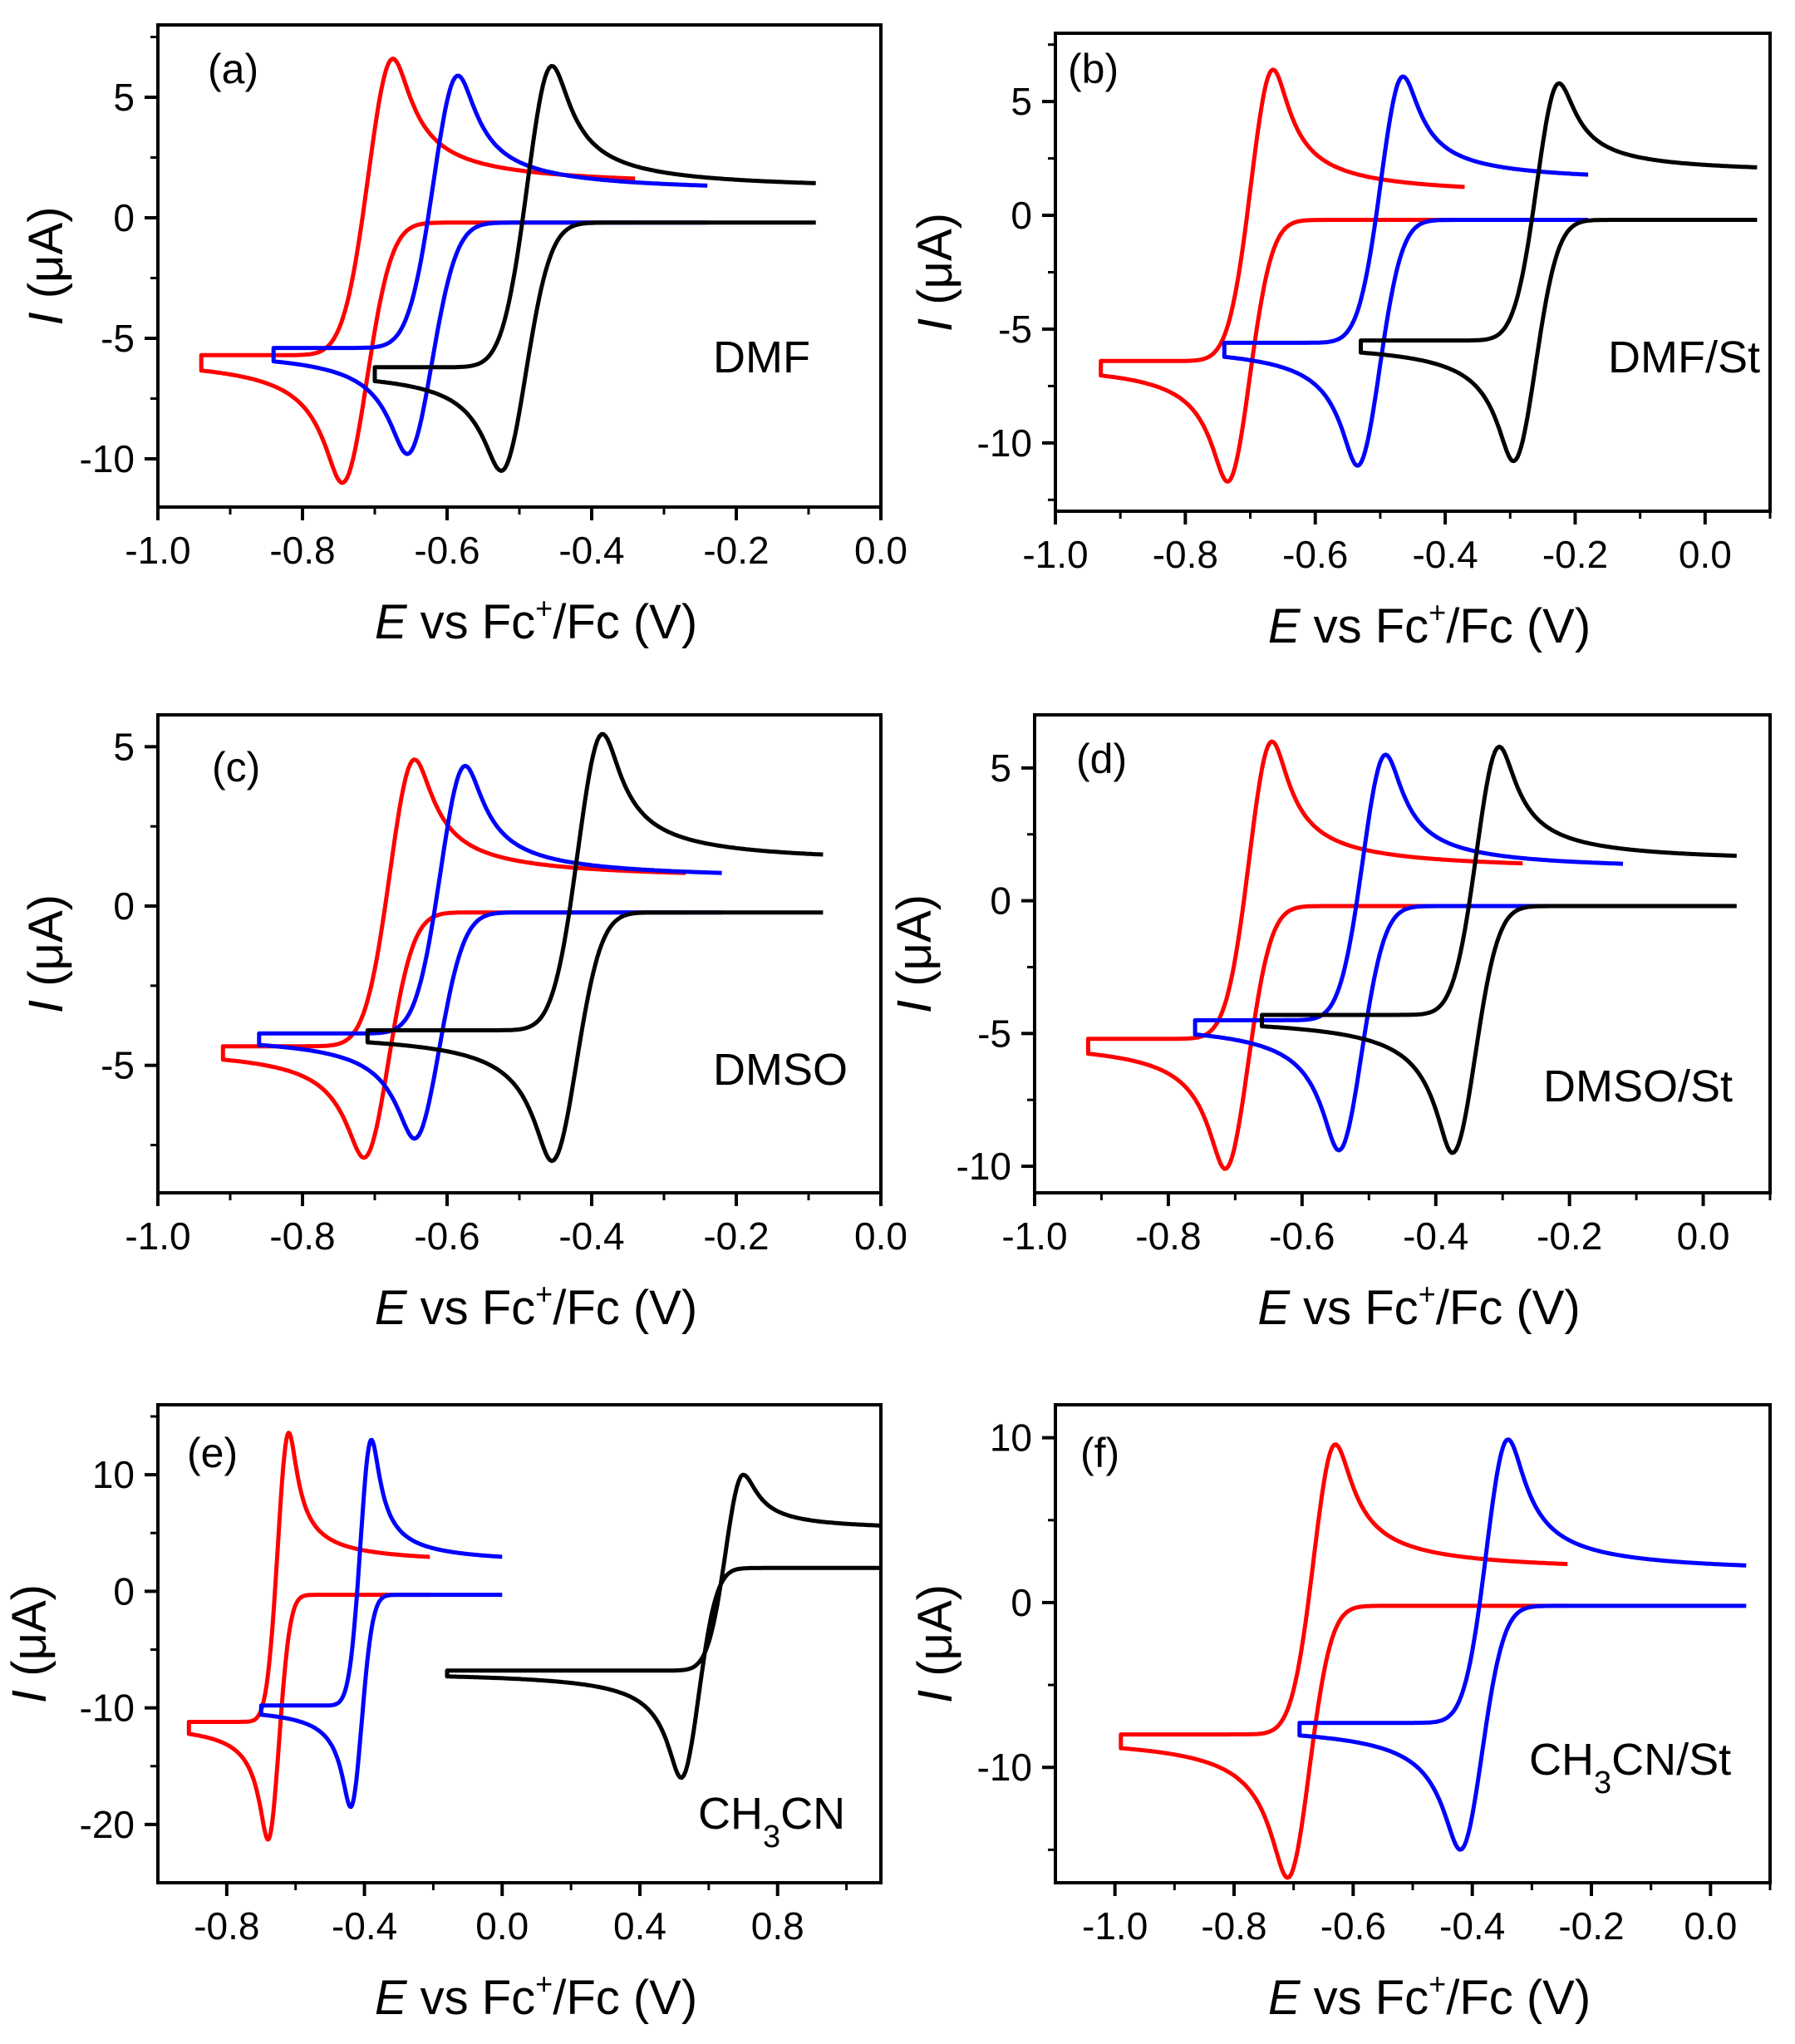 The width and height of the screenshot is (1795, 2044). What do you see at coordinates (761, 357) in the screenshot?
I see `solvent-label: DMF` at bounding box center [761, 357].